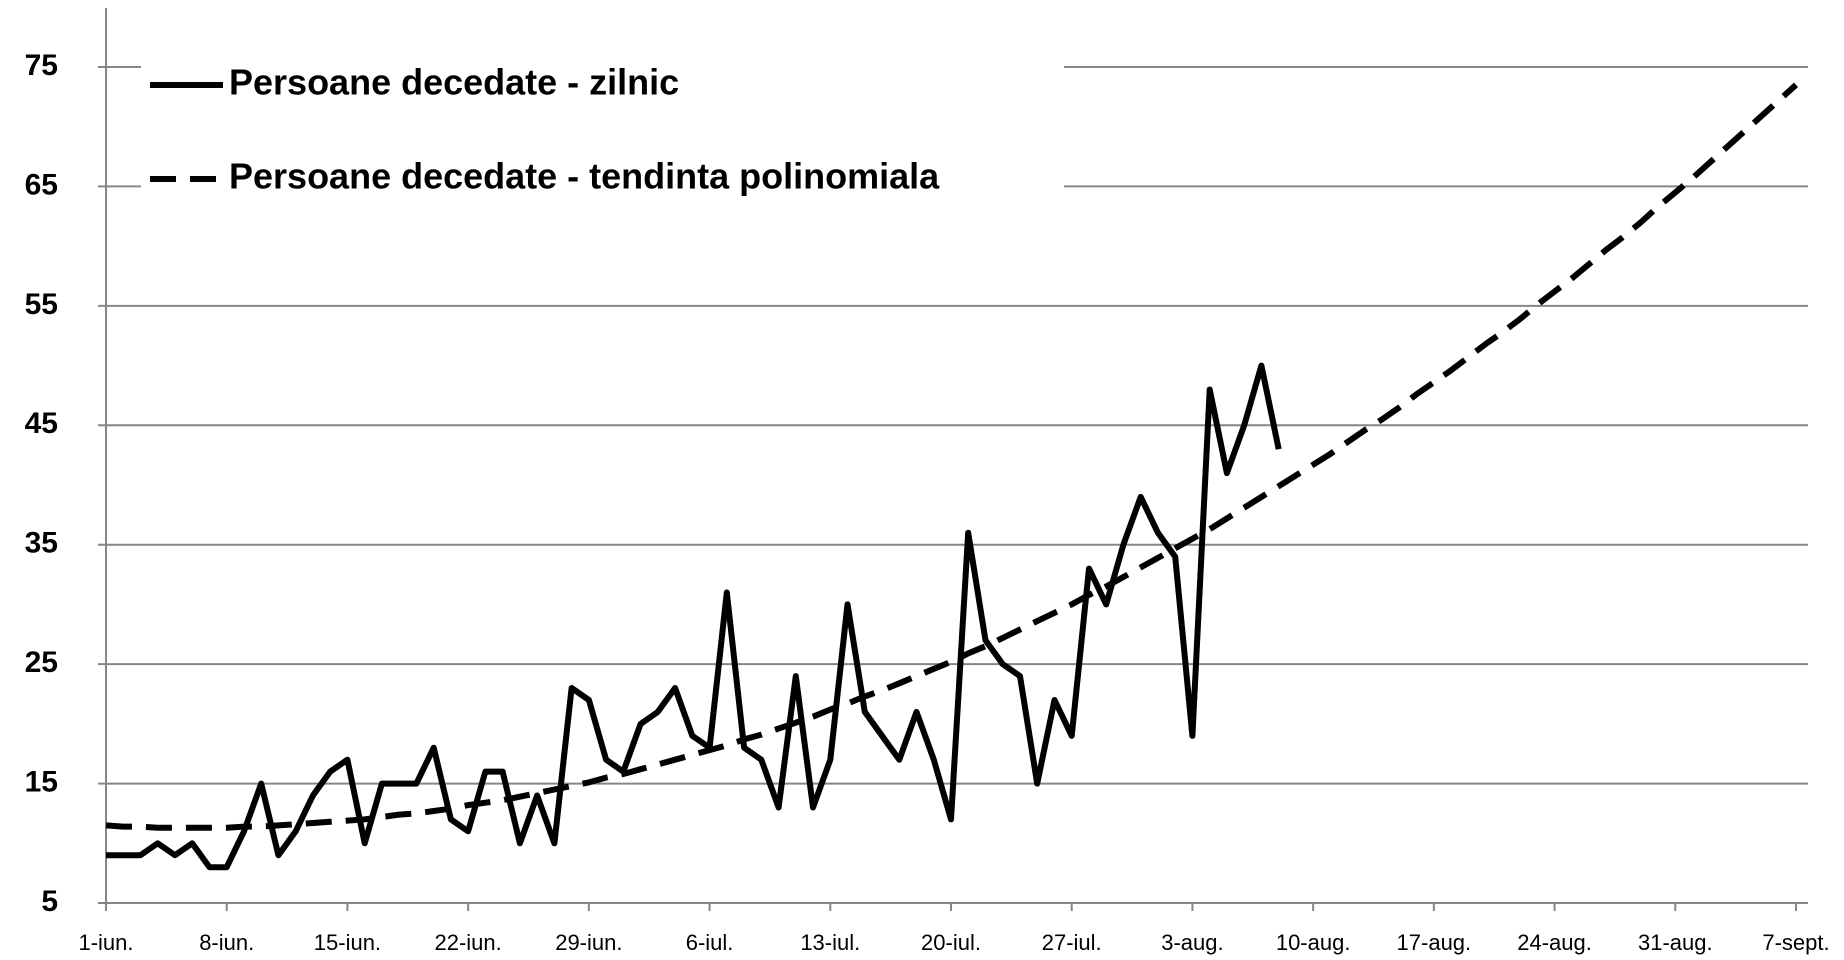 The width and height of the screenshot is (1844, 960). I want to click on x-tick-label: 24-aug., so click(1554, 942).